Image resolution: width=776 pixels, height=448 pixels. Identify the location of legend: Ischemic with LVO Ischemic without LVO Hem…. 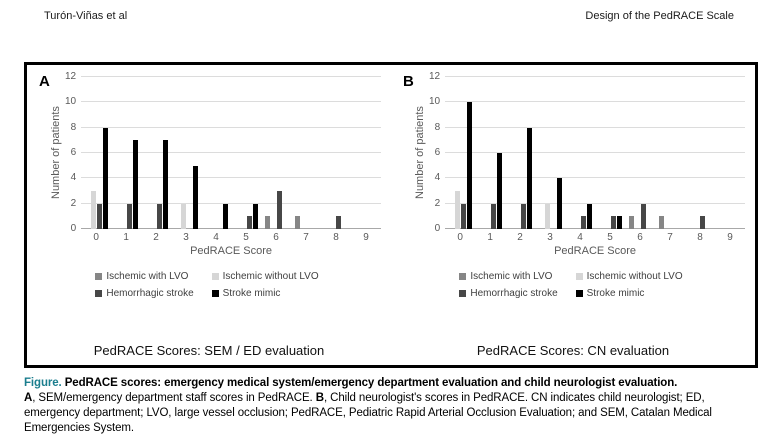
(207, 285).